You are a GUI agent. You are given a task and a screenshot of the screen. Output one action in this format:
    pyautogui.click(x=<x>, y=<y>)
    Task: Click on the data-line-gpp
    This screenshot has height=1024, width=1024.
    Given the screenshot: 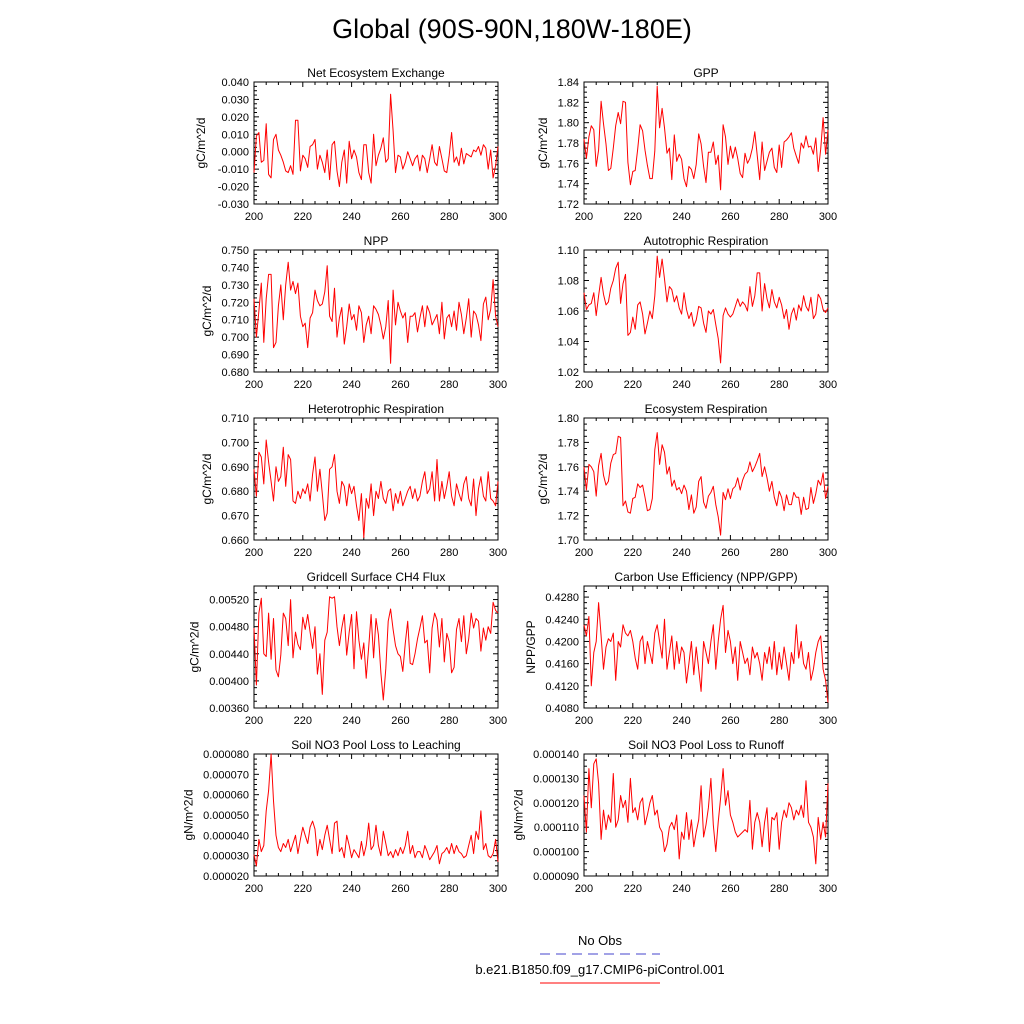 What is the action you would take?
    pyautogui.click(x=706, y=138)
    